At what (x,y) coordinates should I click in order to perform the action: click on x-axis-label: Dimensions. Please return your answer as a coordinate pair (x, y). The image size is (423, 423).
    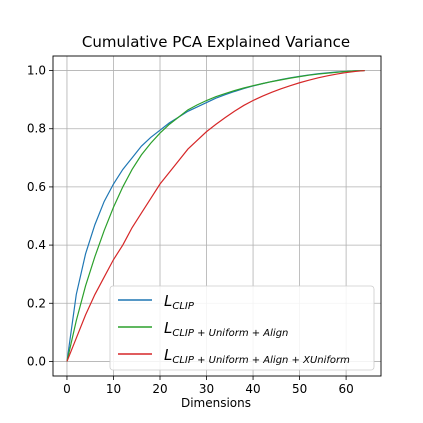
    Looking at the image, I should click on (216, 403).